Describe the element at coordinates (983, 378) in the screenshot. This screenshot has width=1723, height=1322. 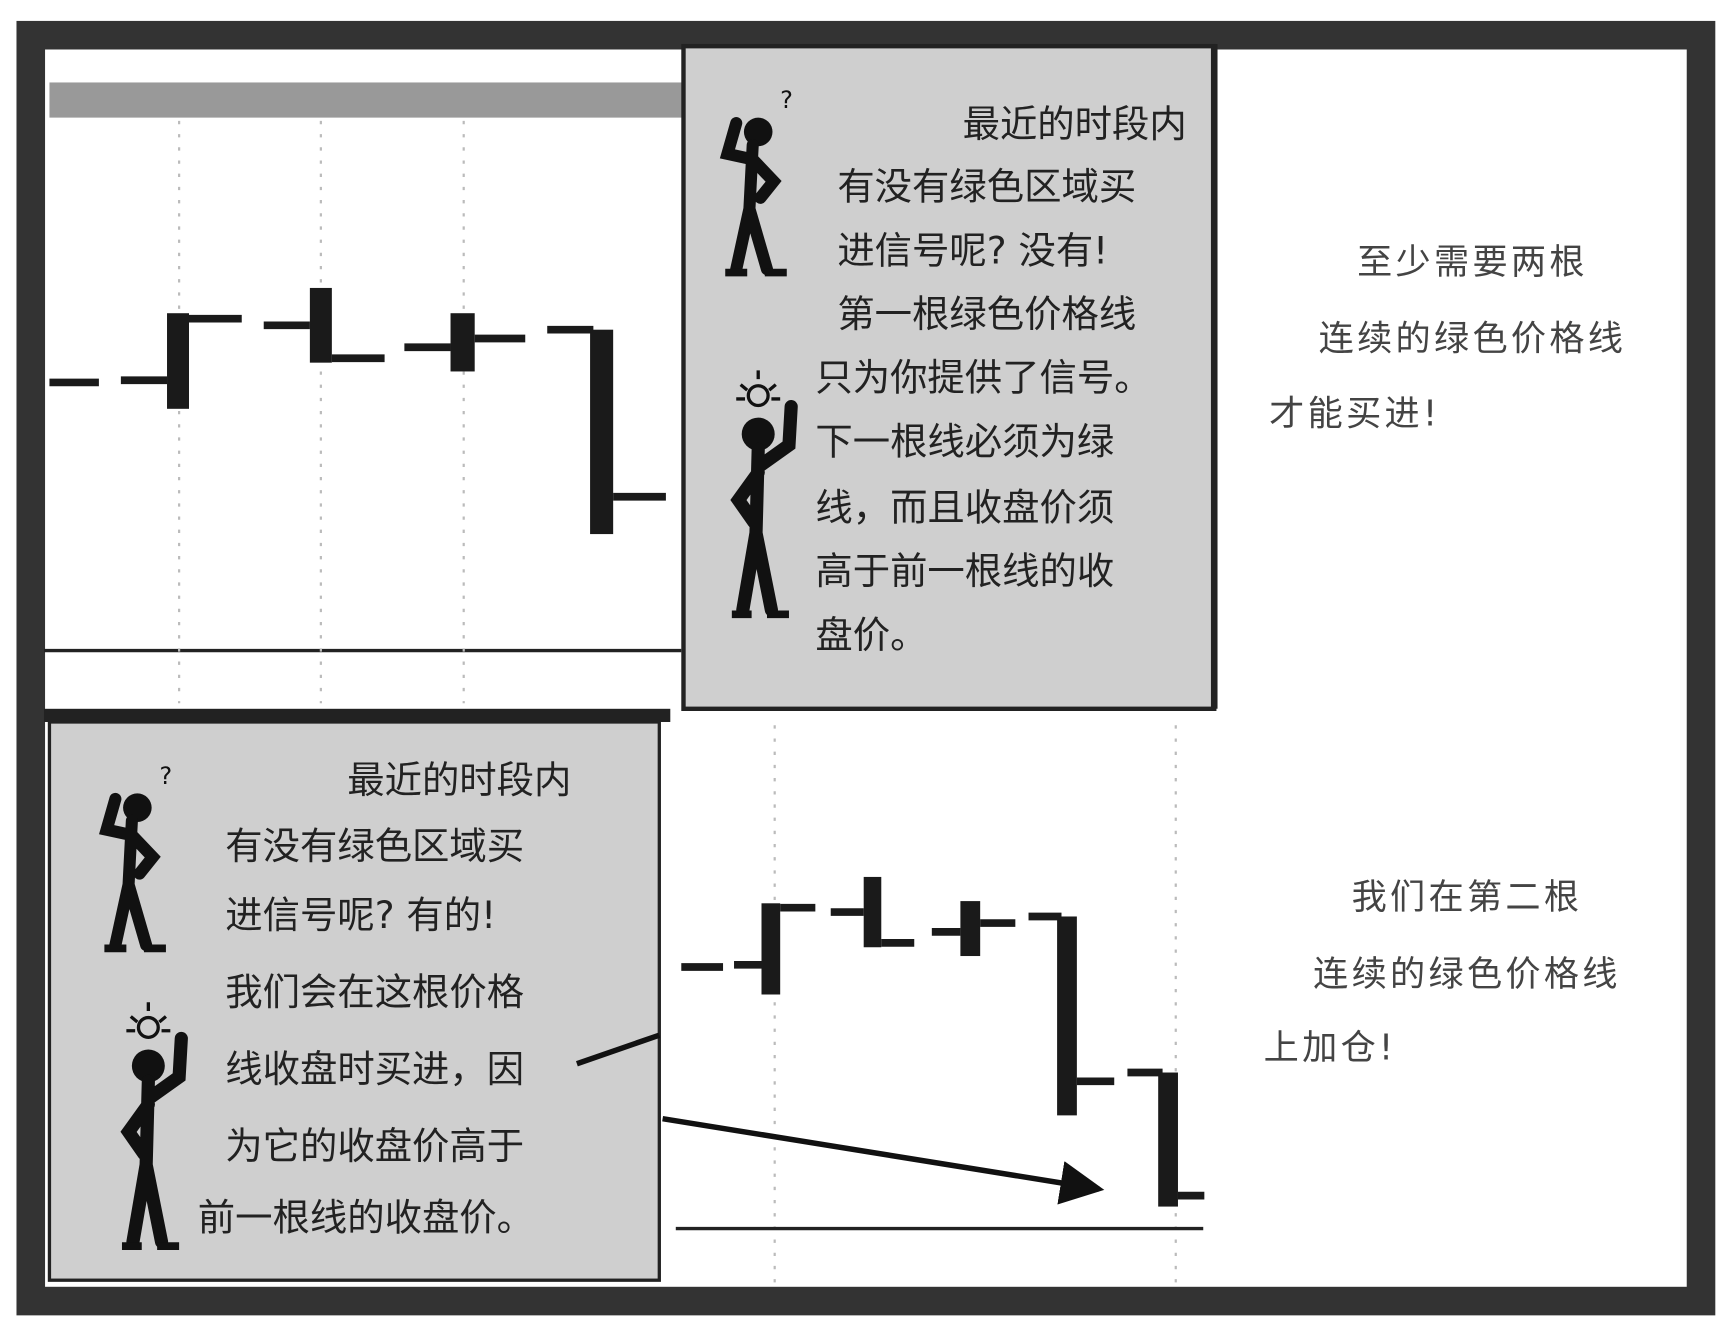
I see `callout-line: 只为你提供了信号。` at that location.